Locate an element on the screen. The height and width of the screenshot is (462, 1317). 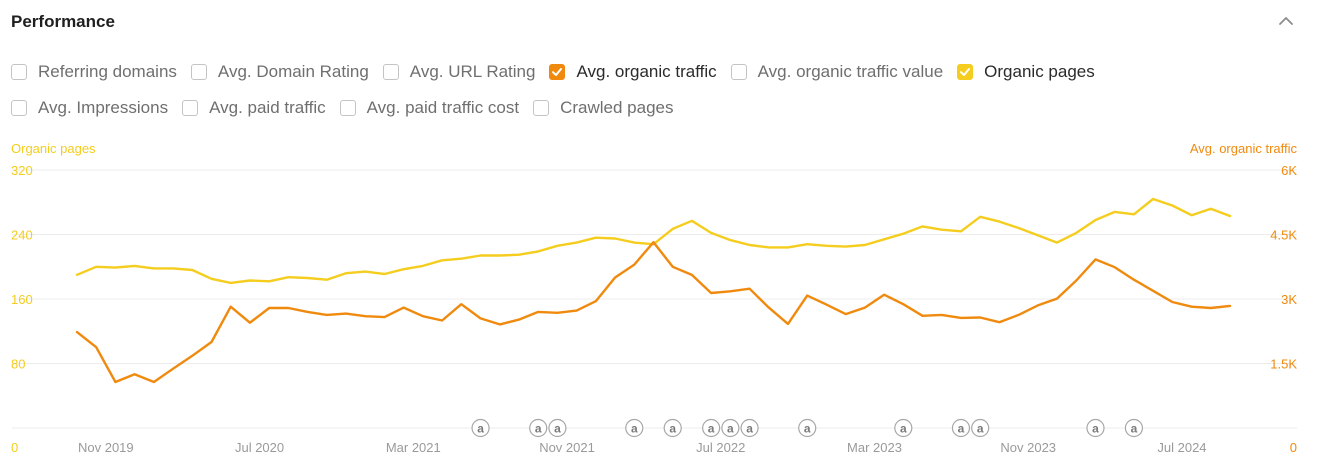
metric-toggle-avg-paid-traffic: Avg. paid traffic is located at coordinates (254, 108).